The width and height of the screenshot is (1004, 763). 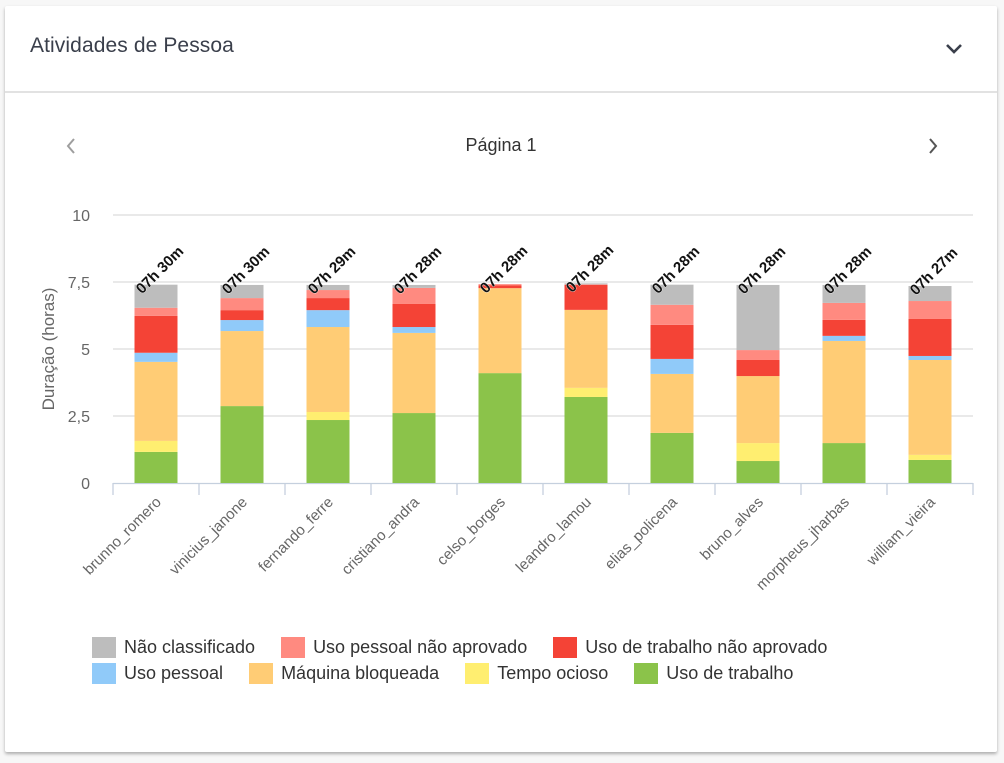 I want to click on legend-item: Não classificado, so click(x=174, y=647).